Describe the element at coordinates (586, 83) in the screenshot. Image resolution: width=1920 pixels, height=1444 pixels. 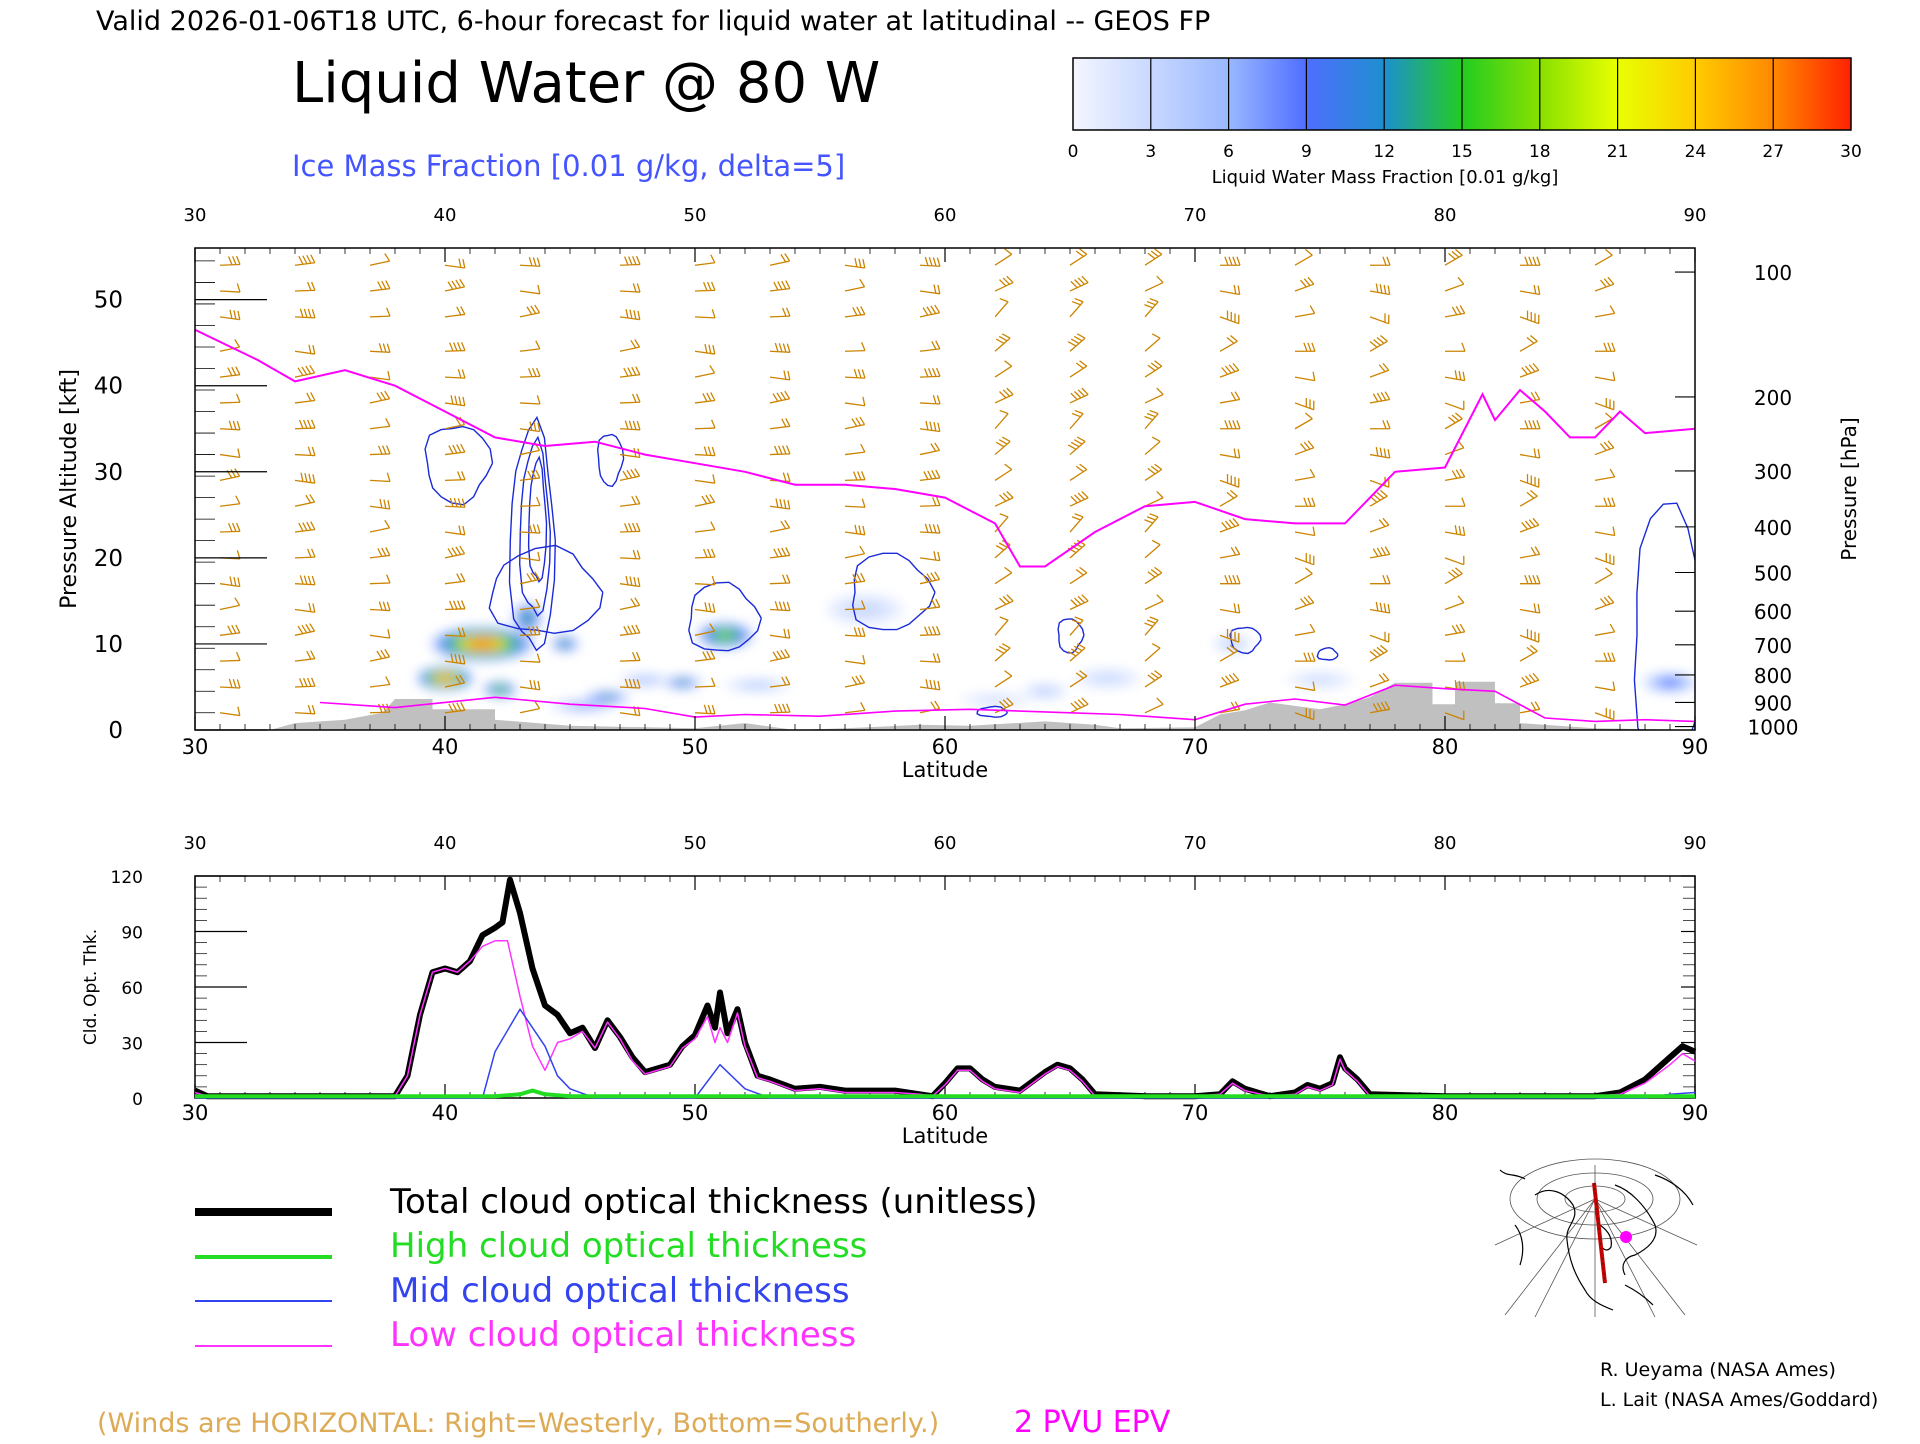
I see `main-title: Liquid Water @ 80 W` at that location.